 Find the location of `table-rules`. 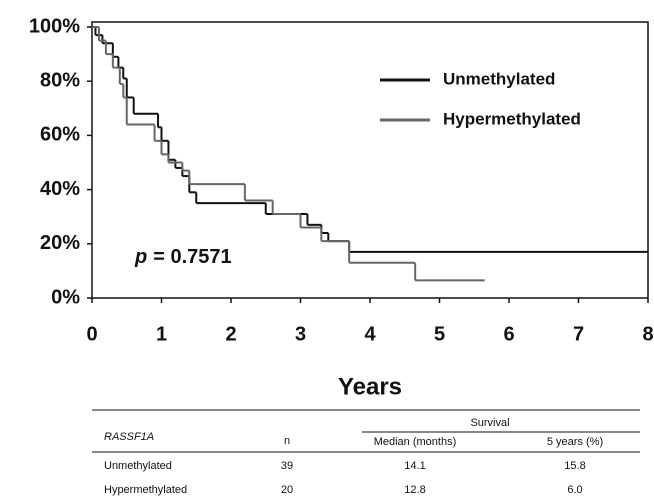

table-rules is located at coordinates (366, 431).